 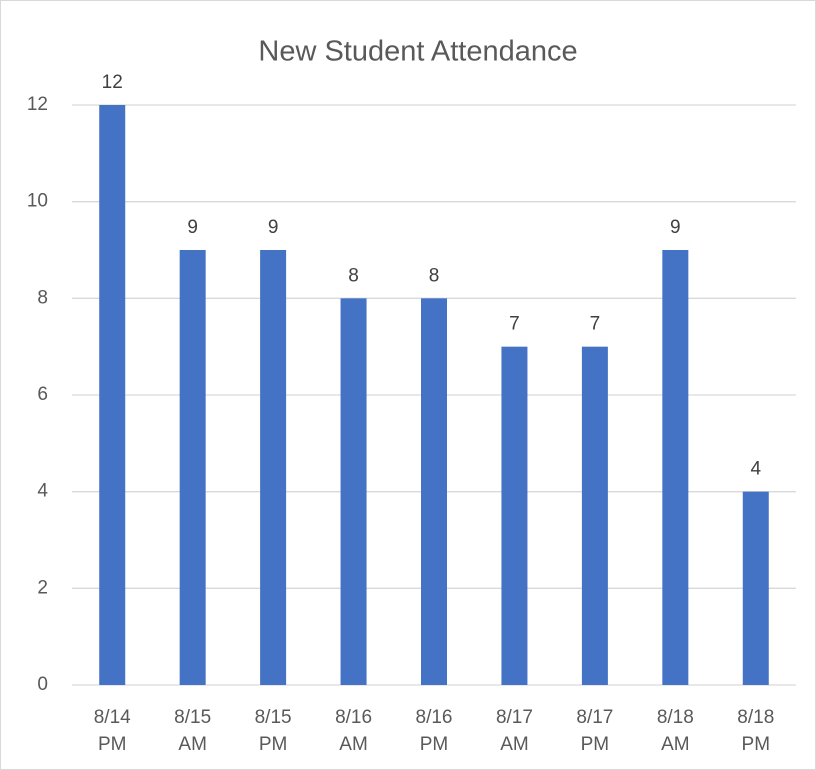 I want to click on y-tick-label: 4, so click(x=42, y=491).